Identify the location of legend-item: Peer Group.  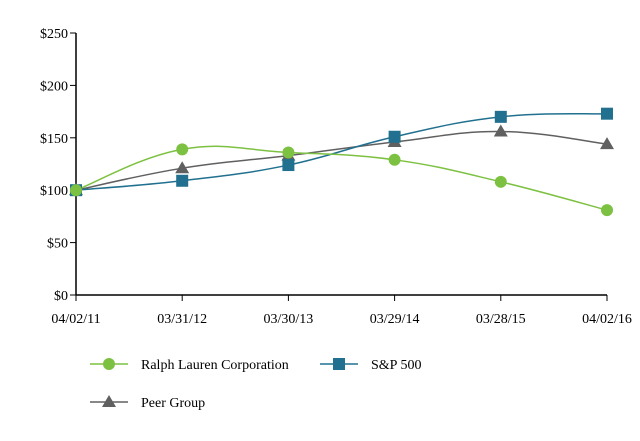
(147, 403).